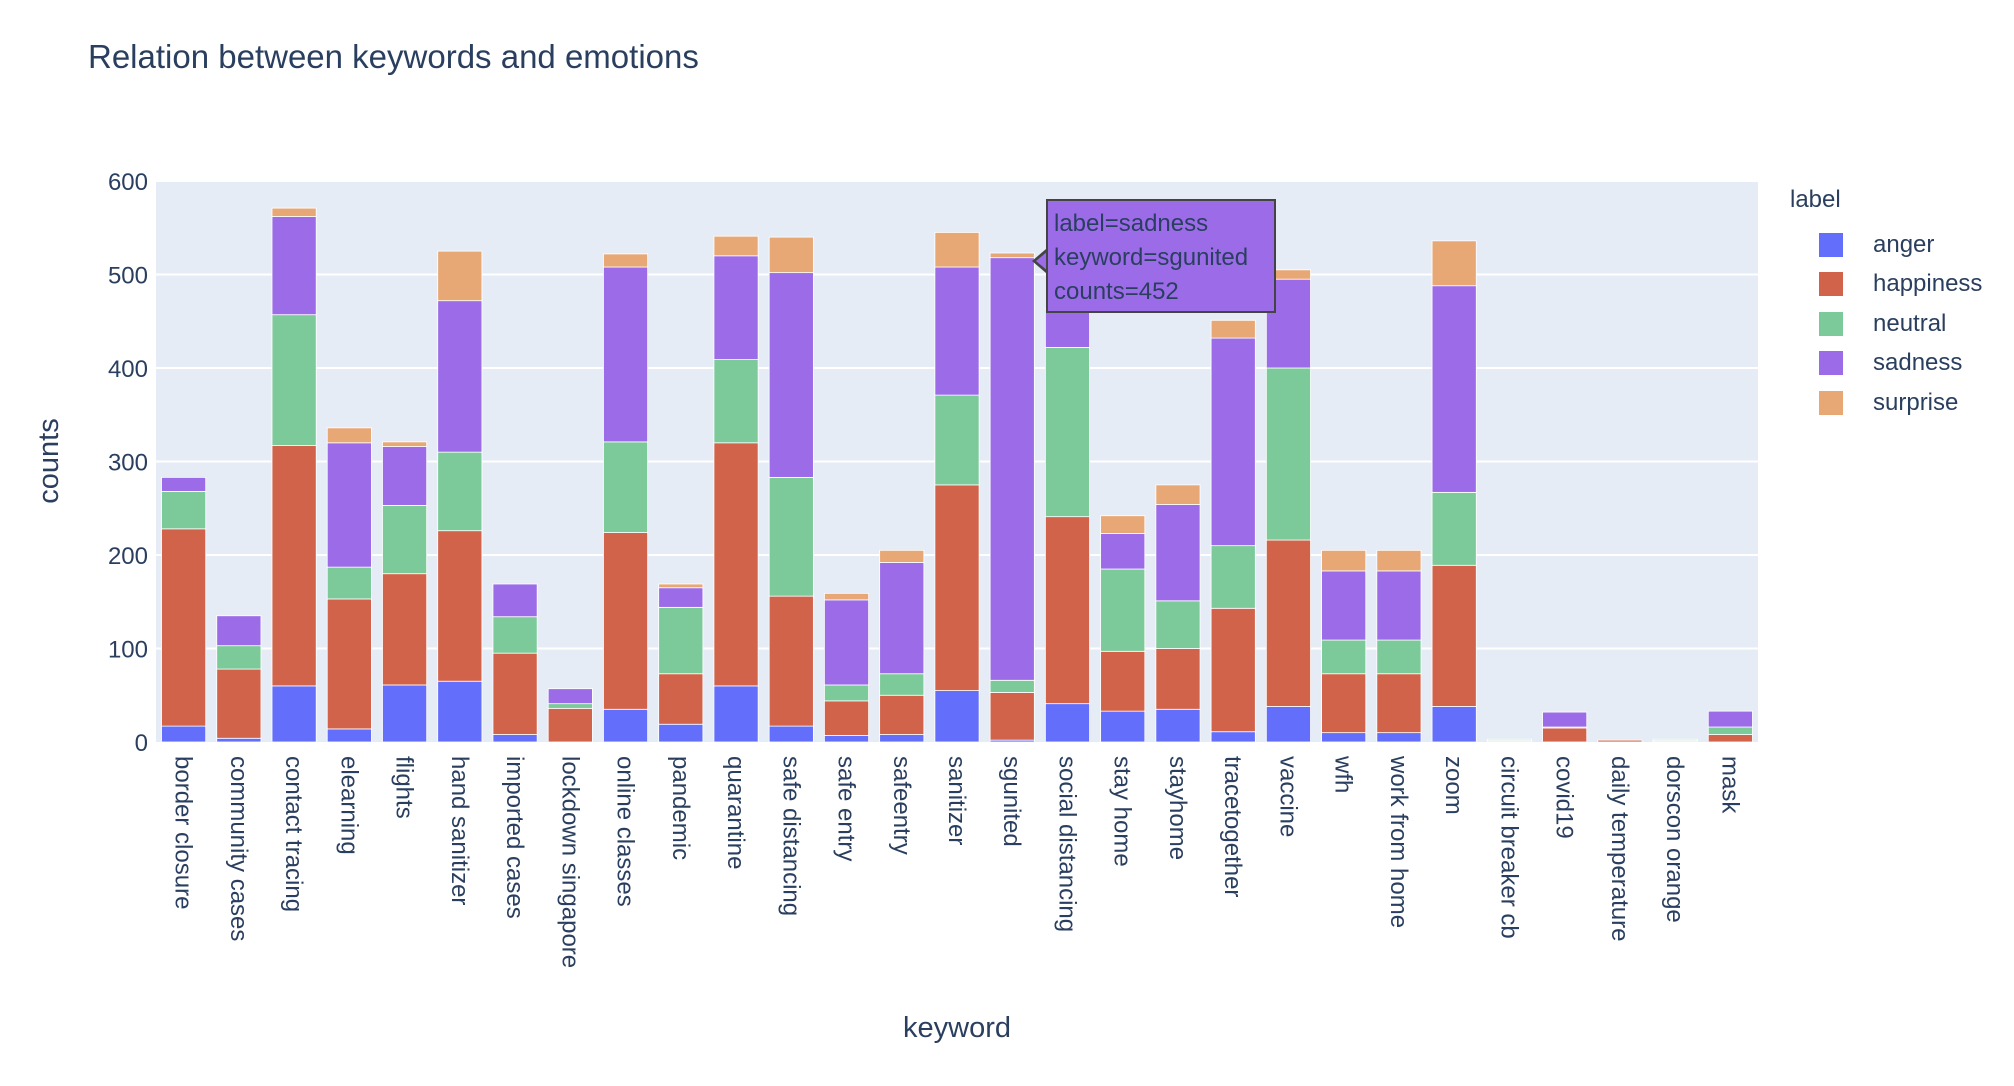  I want to click on bar-zoom-happiness, so click(1454, 635).